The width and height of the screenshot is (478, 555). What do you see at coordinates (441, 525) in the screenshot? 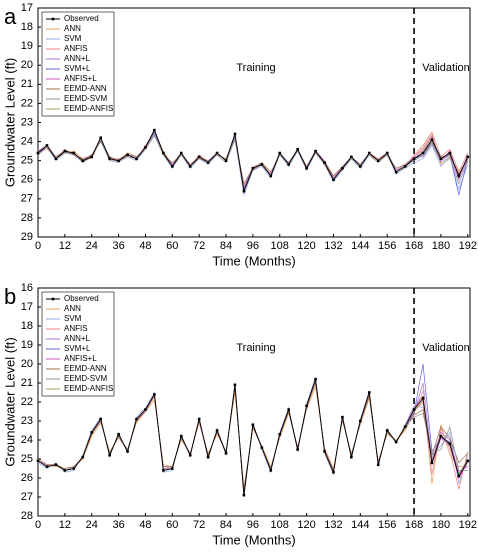
I see `x-tick-label: 180` at bounding box center [441, 525].